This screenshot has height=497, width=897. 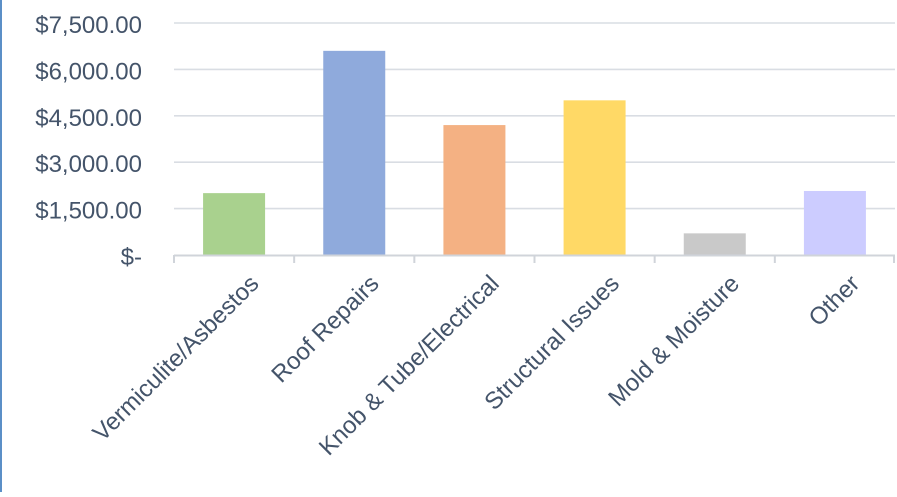 I want to click on x-tick-label: Vermiculite/Asbestos, so click(x=176, y=358).